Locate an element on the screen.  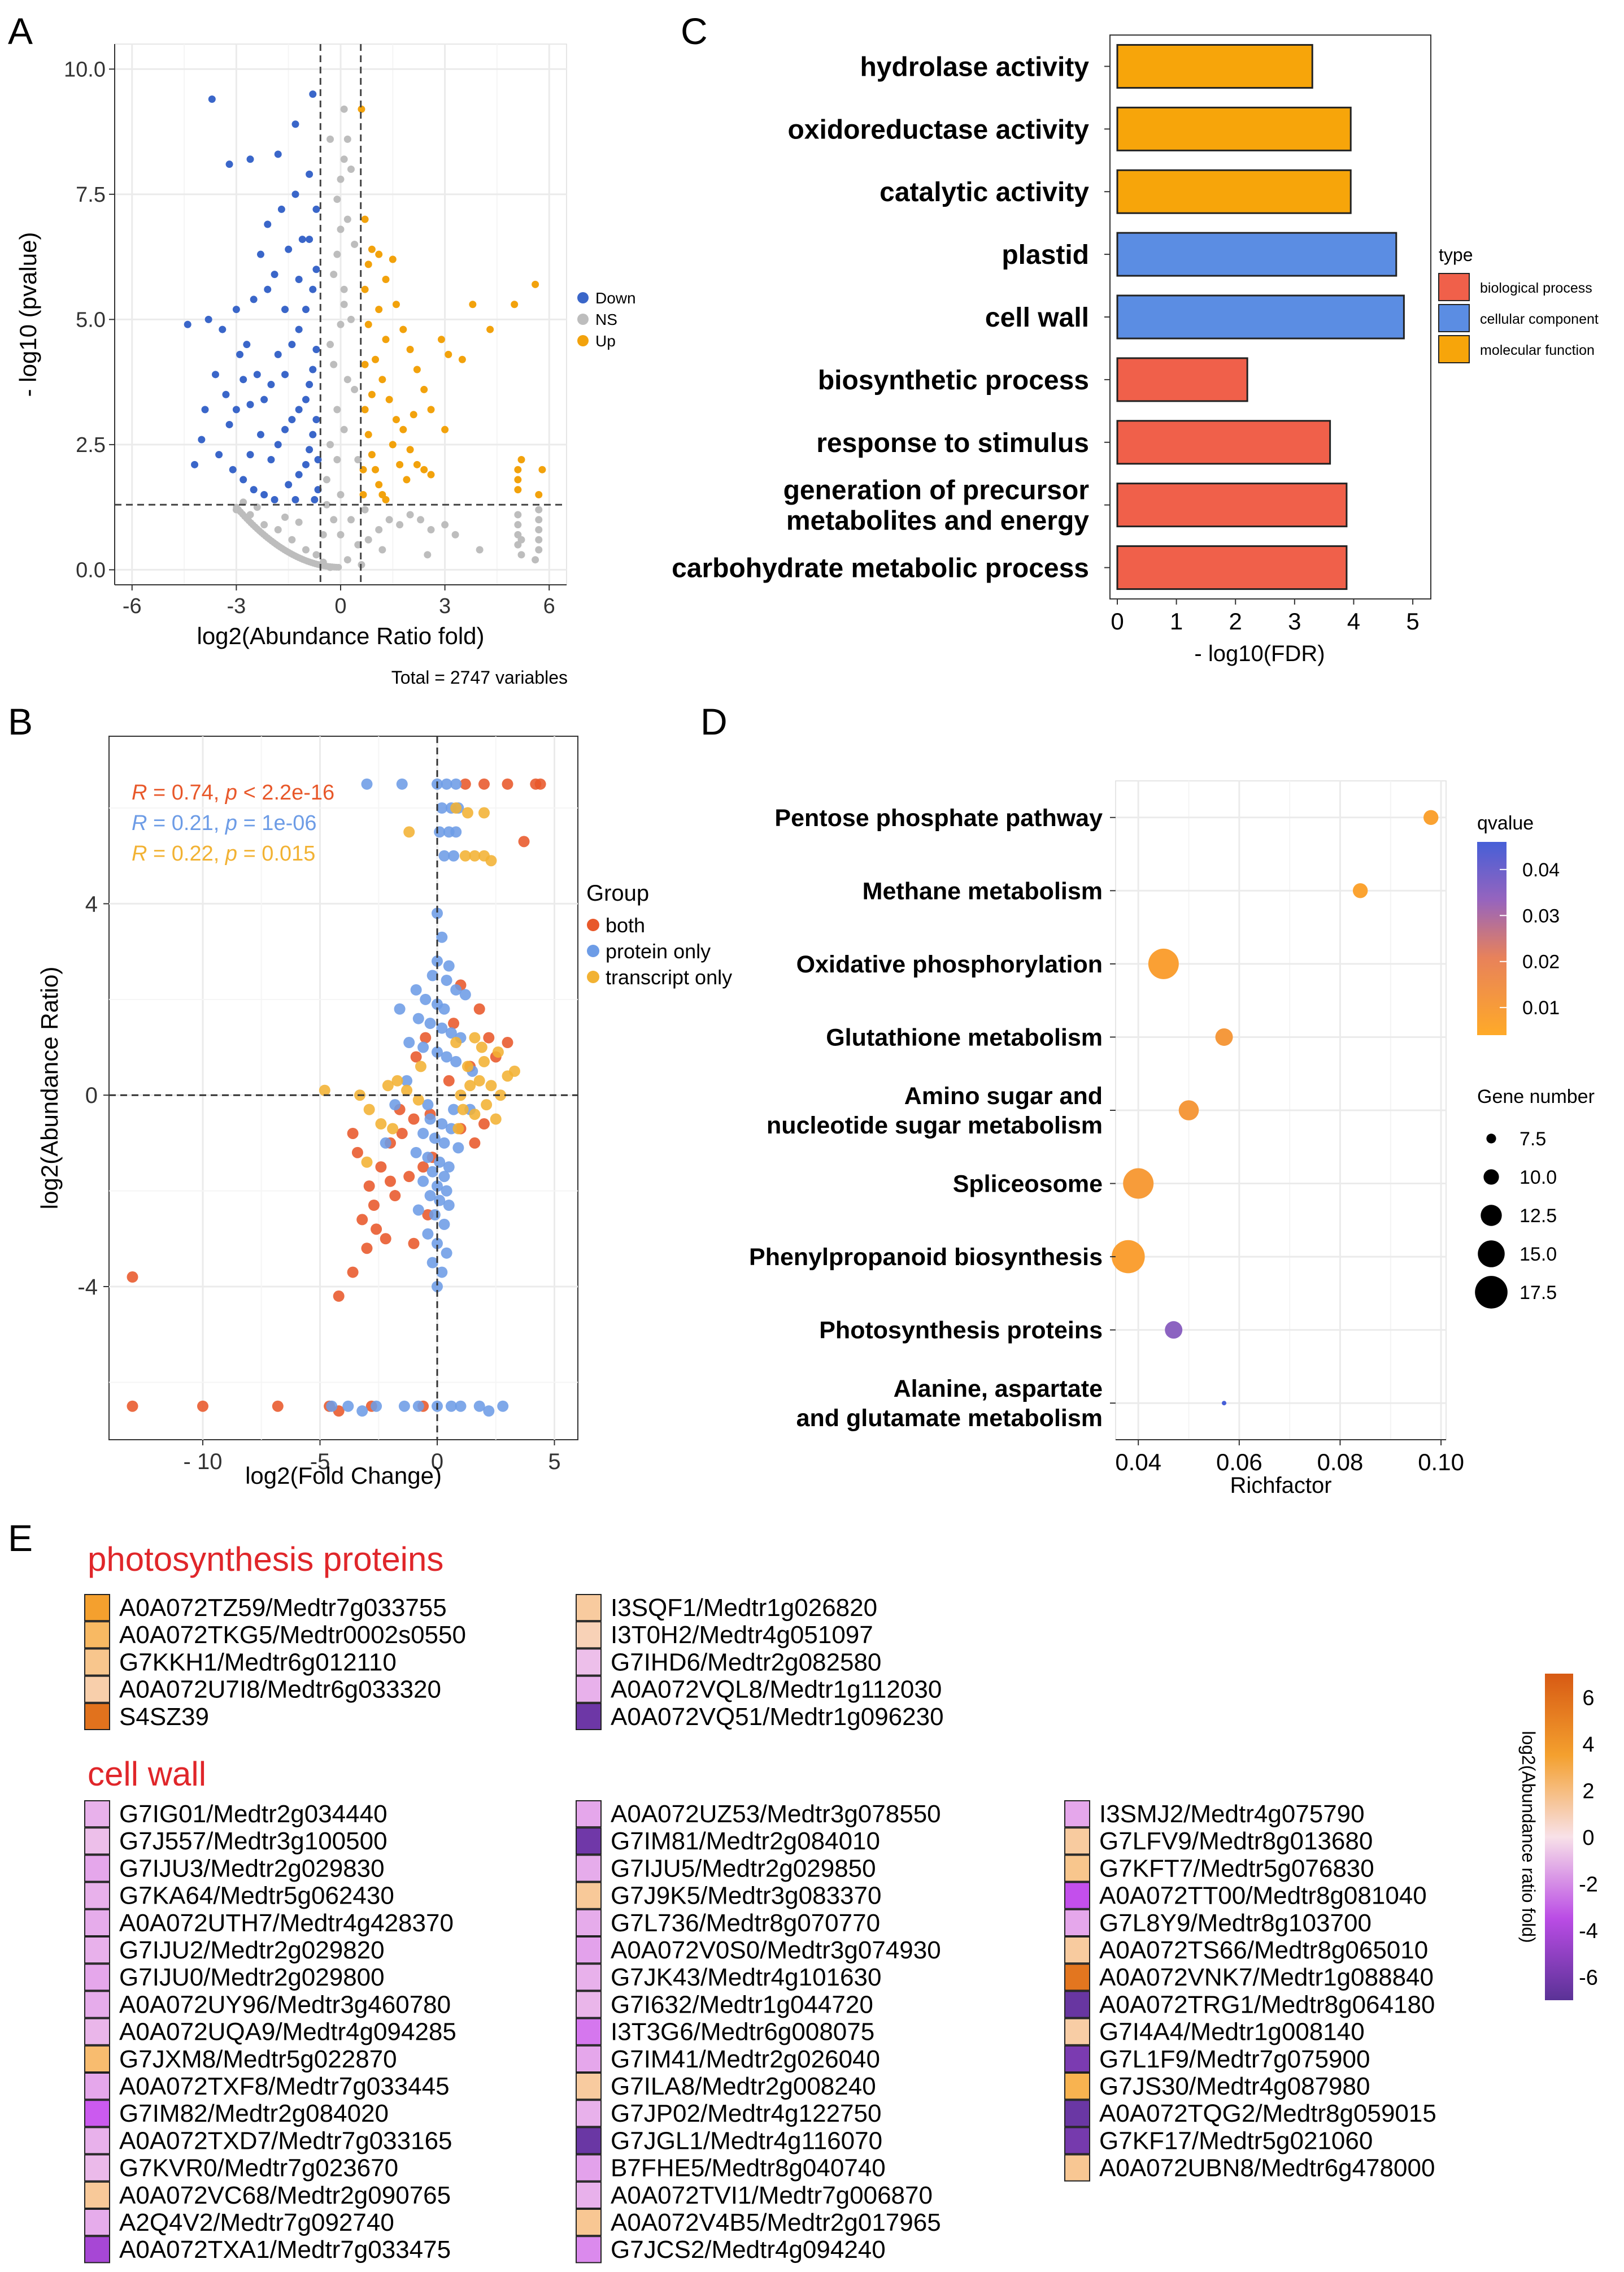
gene-label: G7L8Y9/Medtr8g103700 is located at coordinates (1235, 1923).